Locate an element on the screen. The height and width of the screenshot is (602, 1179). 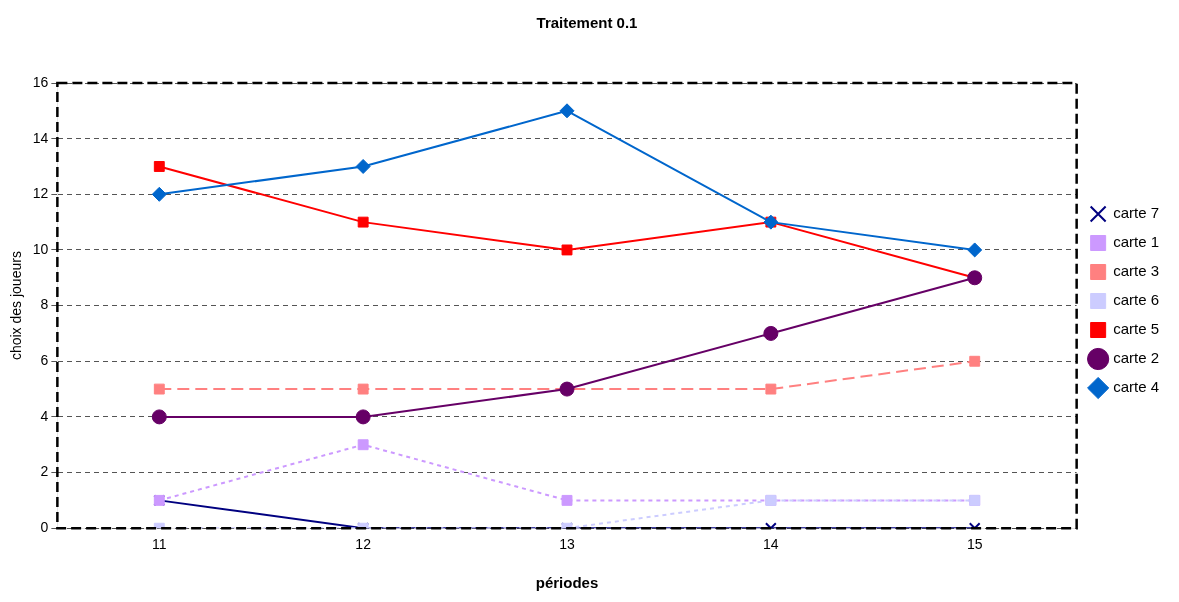
y-tick-label: 2 is located at coordinates (44, 471).